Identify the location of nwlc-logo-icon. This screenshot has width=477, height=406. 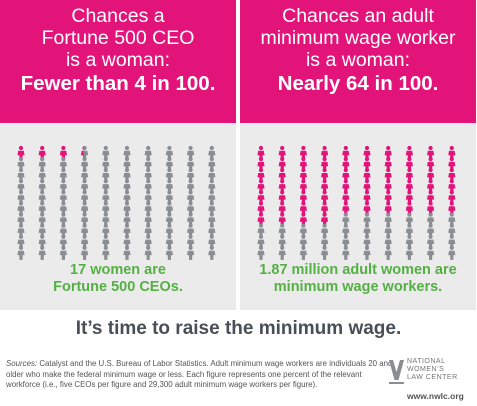
(396, 372).